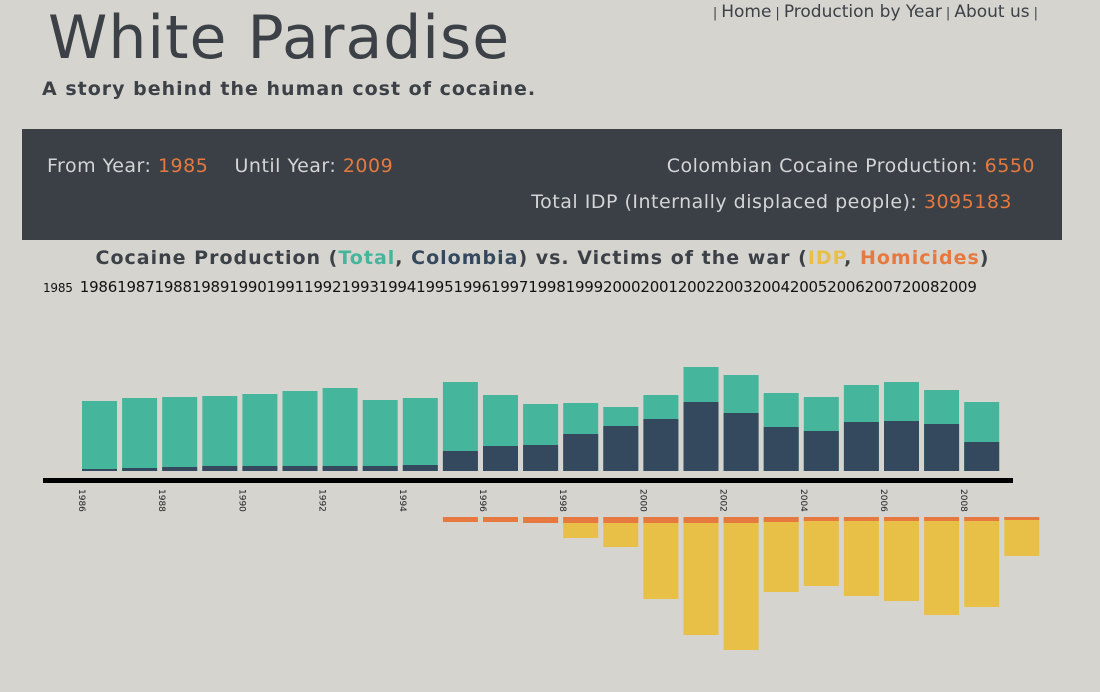 Image resolution: width=1100 pixels, height=692 pixels. Describe the element at coordinates (220, 166) in the screenshot. I see `year-range: From Year: 1985 Until Year: 2009` at that location.